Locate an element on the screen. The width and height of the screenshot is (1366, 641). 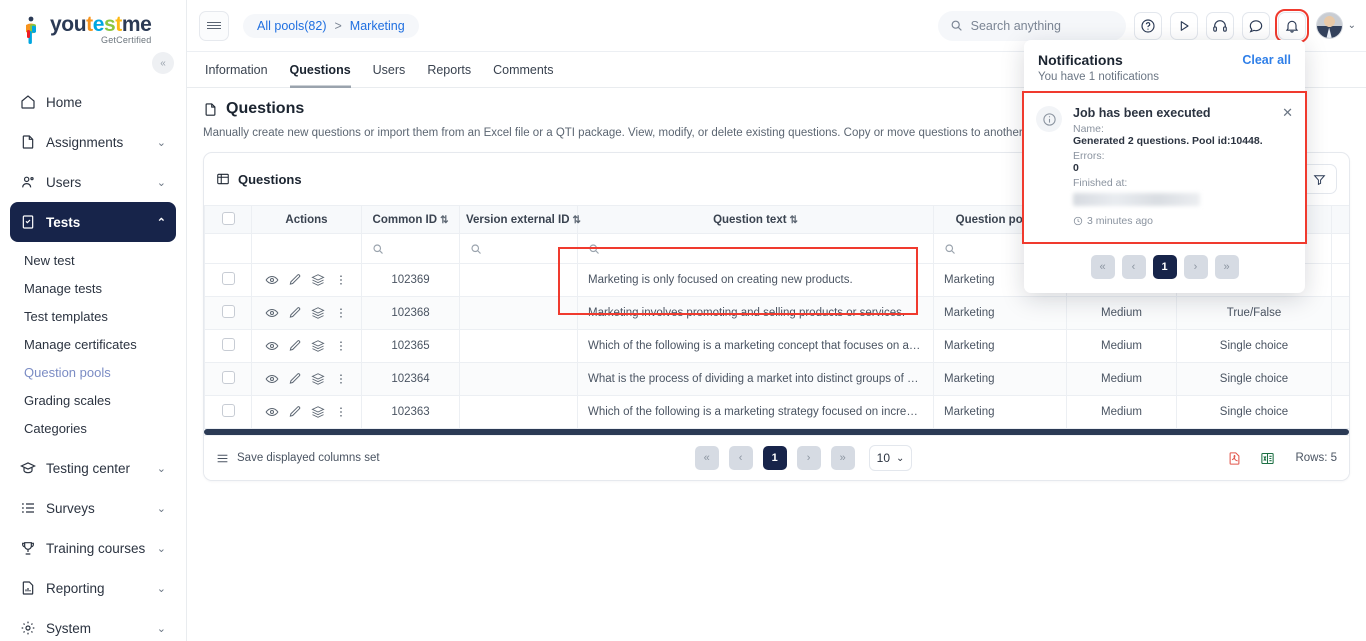
sidebar-subitem-grading-scales: Grading scales is located at coordinates (67, 400).